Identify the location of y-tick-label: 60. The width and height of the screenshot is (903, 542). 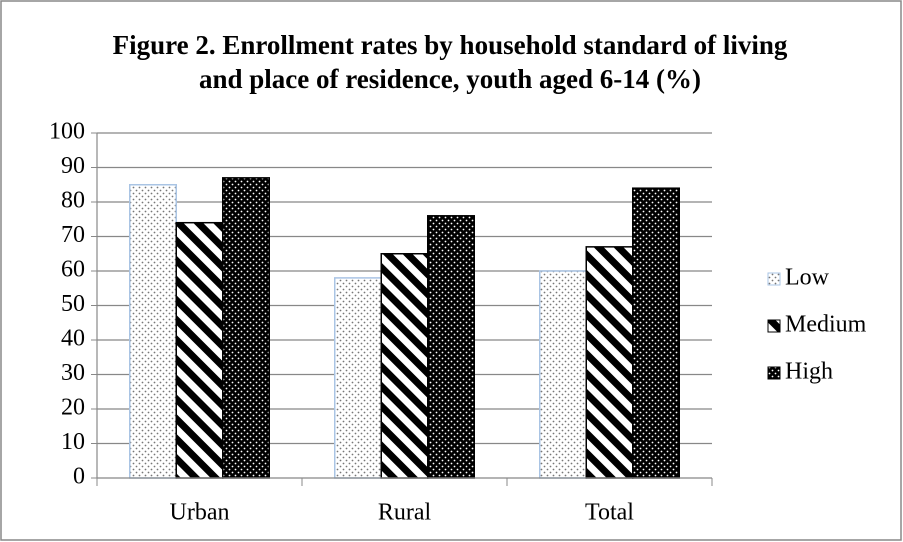
(73, 270).